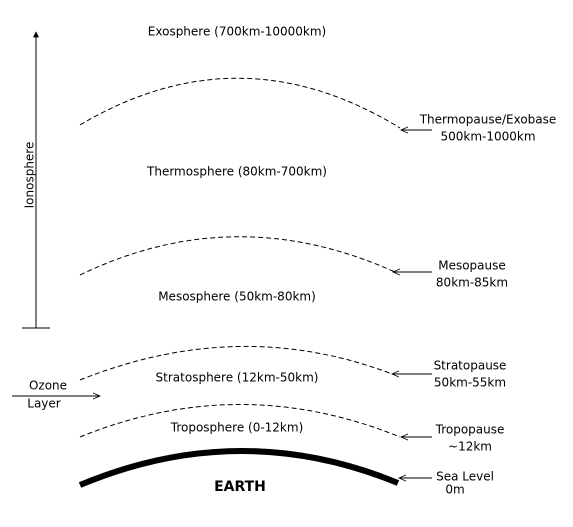 The width and height of the screenshot is (573, 527). Describe the element at coordinates (470, 383) in the screenshot. I see `boundary-range: 50km-55km` at that location.